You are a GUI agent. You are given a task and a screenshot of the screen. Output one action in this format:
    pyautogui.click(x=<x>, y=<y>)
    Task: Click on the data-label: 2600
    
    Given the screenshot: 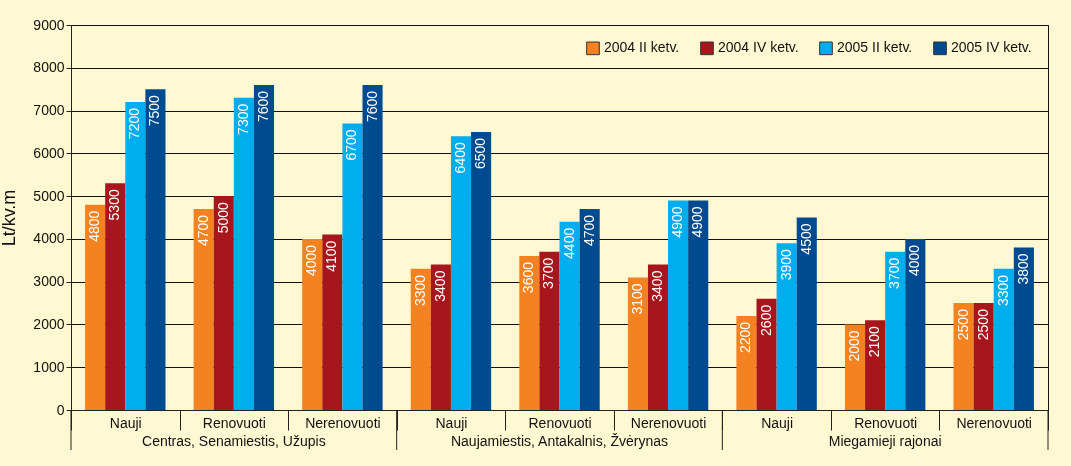 What is the action you would take?
    pyautogui.click(x=765, y=320)
    